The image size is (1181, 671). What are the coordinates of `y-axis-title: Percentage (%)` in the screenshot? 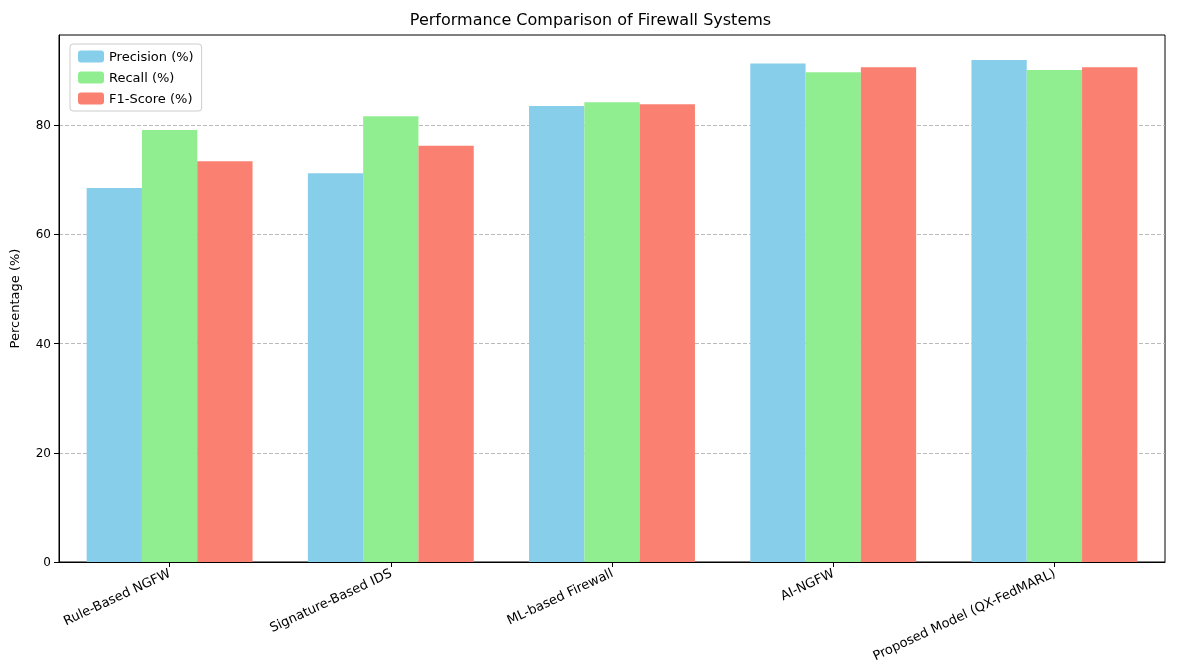 It's located at (14, 298).